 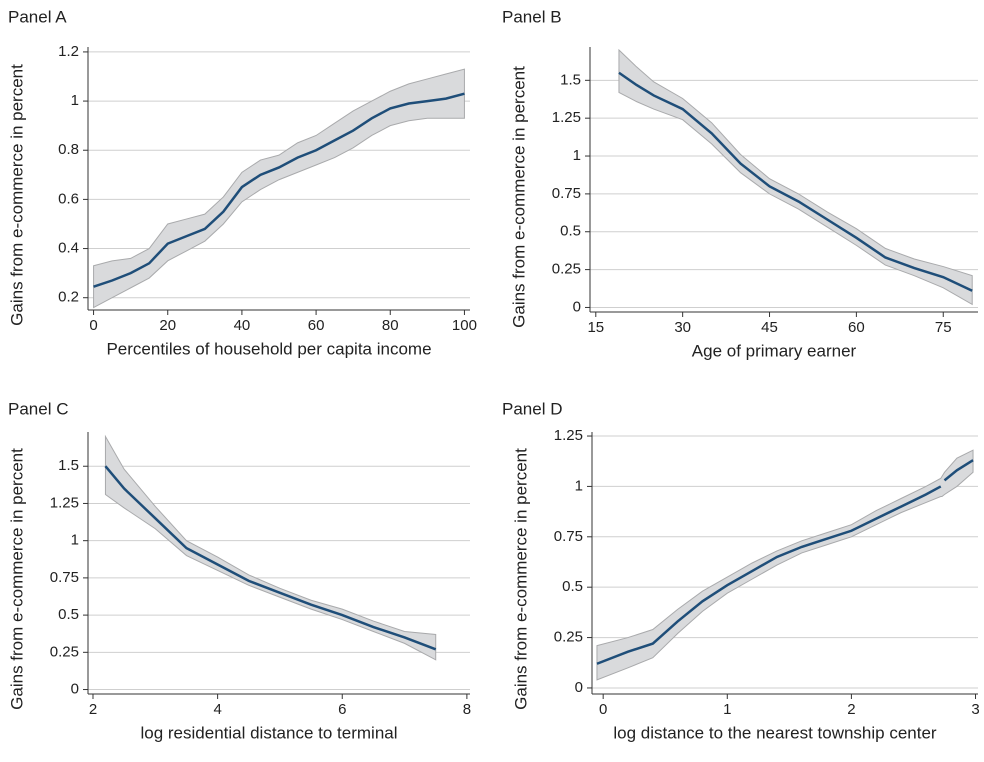 I want to click on x-tick-label: 20, so click(x=167, y=325).